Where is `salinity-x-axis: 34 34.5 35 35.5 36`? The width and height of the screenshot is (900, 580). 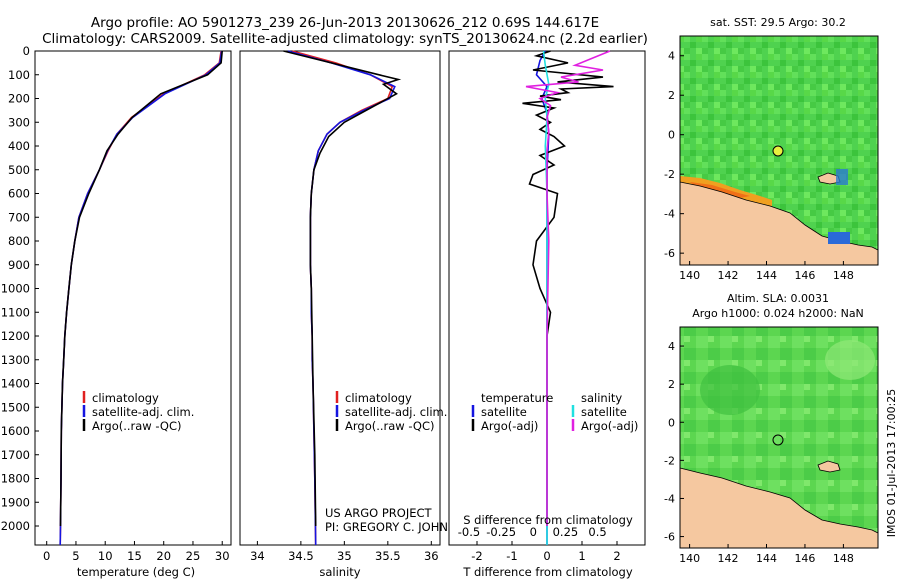 salinity-x-axis: 34 34.5 35 35.5 36 is located at coordinates (344, 552).